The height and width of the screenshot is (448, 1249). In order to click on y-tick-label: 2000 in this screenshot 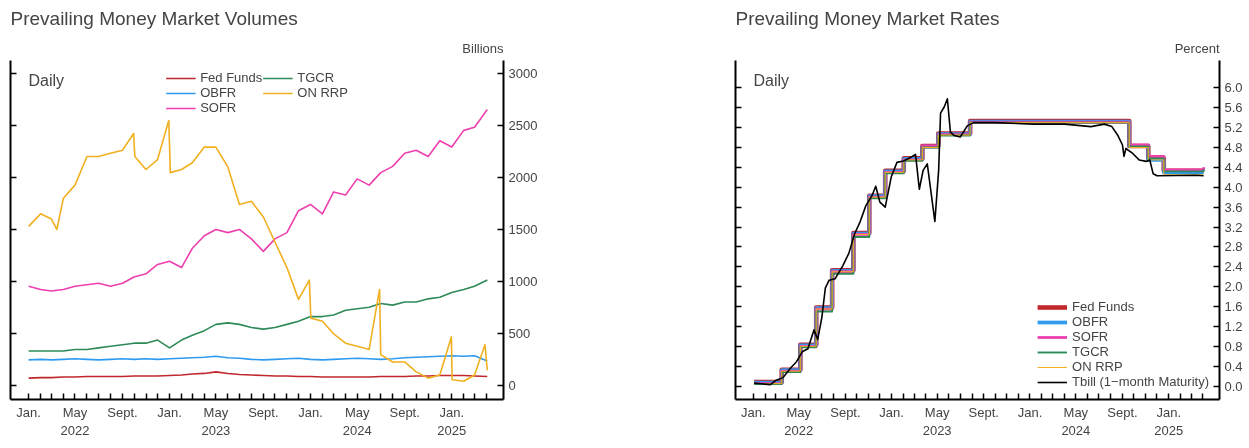, I will do `click(523, 177)`.